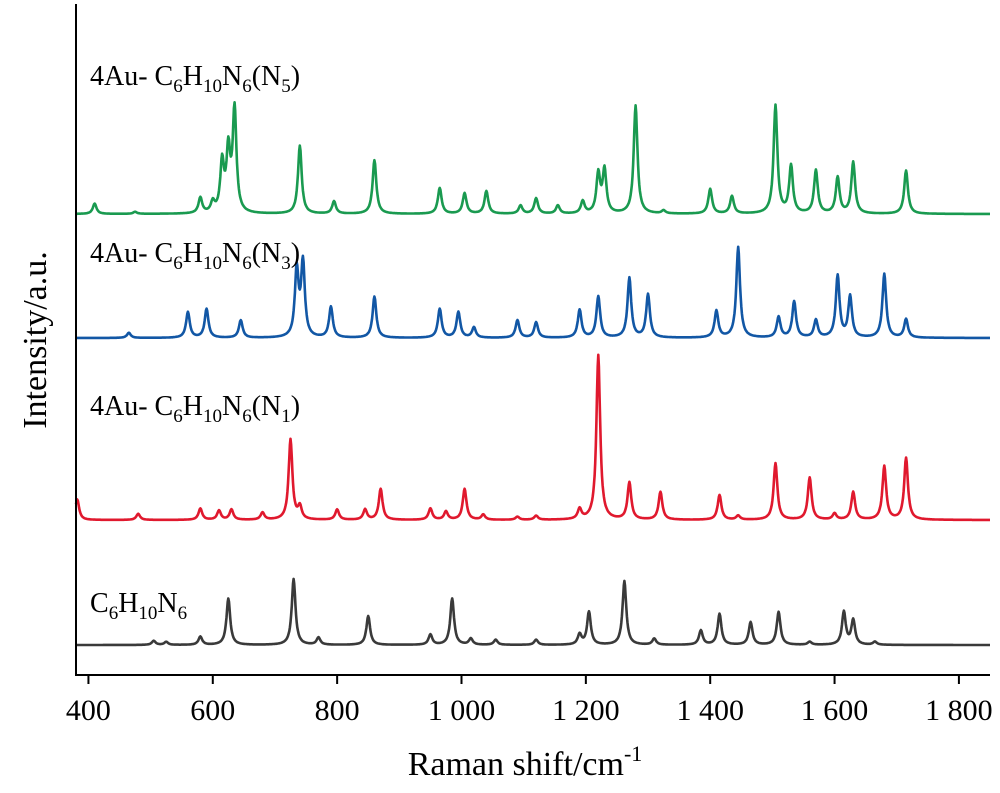  I want to click on x-tick-label: 1 200, so click(586, 710).